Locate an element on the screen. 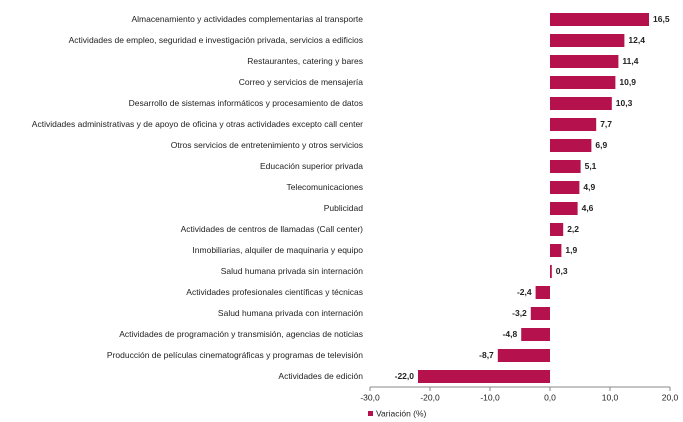 Image resolution: width=683 pixels, height=422 pixels. value-label: 1,9 is located at coordinates (571, 250).